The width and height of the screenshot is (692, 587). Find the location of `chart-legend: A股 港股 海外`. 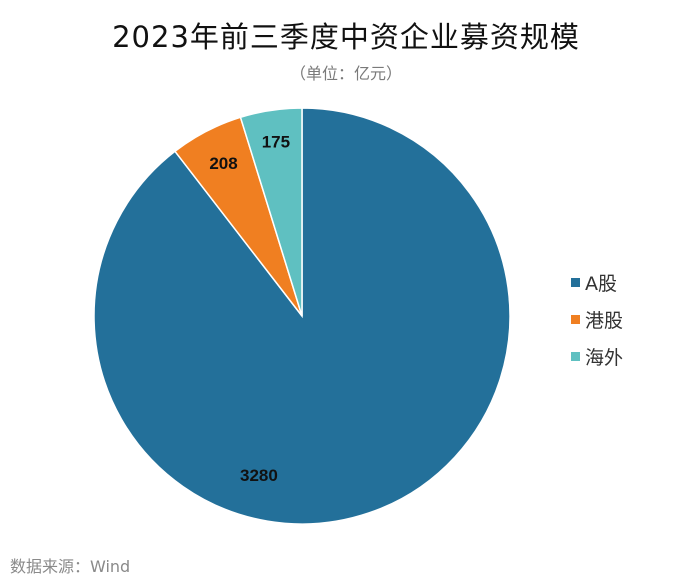

chart-legend: A股 港股 海外 is located at coordinates (597, 319).